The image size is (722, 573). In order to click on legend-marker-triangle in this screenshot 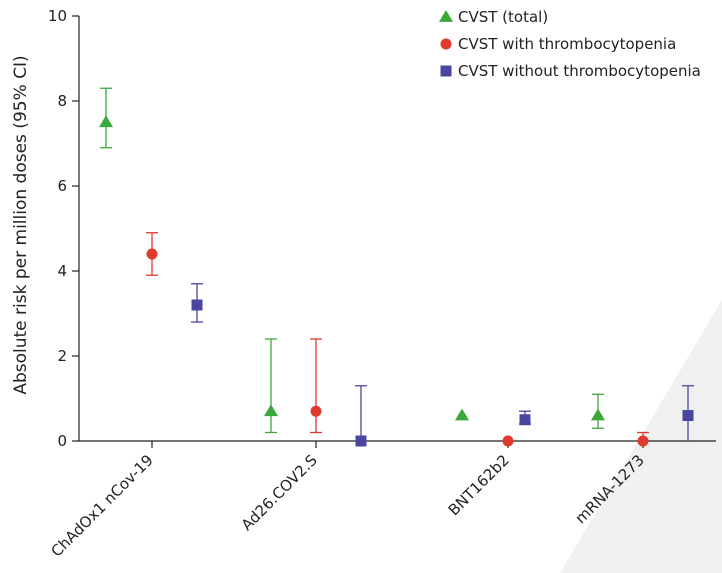, I will do `click(446, 16)`.